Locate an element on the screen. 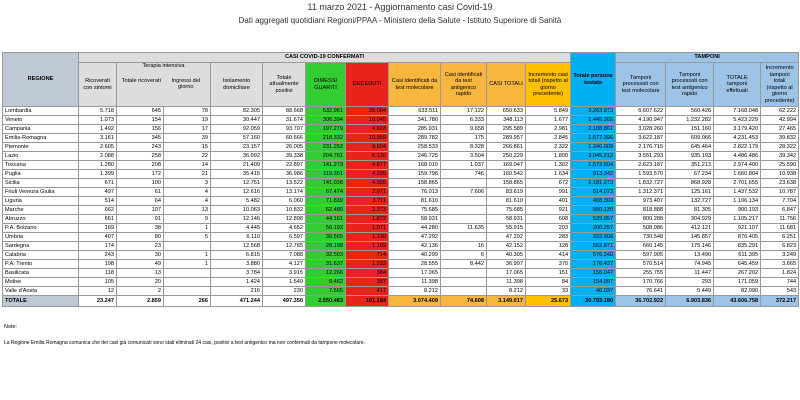 The width and height of the screenshot is (800, 400). cell: 407 is located at coordinates (97, 237).